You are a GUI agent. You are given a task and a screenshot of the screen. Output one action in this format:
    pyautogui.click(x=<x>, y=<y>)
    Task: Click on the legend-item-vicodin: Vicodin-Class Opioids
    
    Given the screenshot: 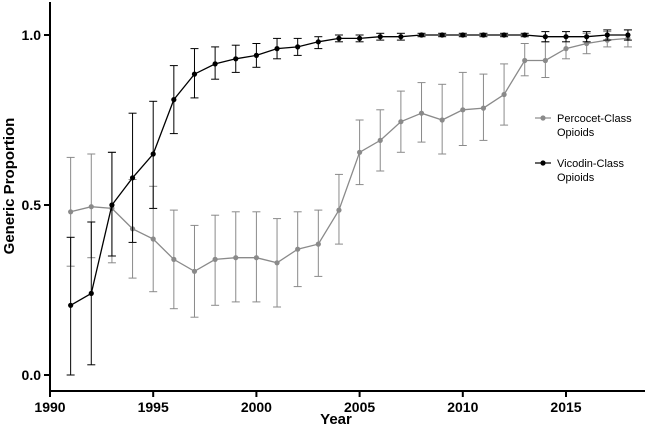 What is the action you would take?
    pyautogui.click(x=581, y=171)
    